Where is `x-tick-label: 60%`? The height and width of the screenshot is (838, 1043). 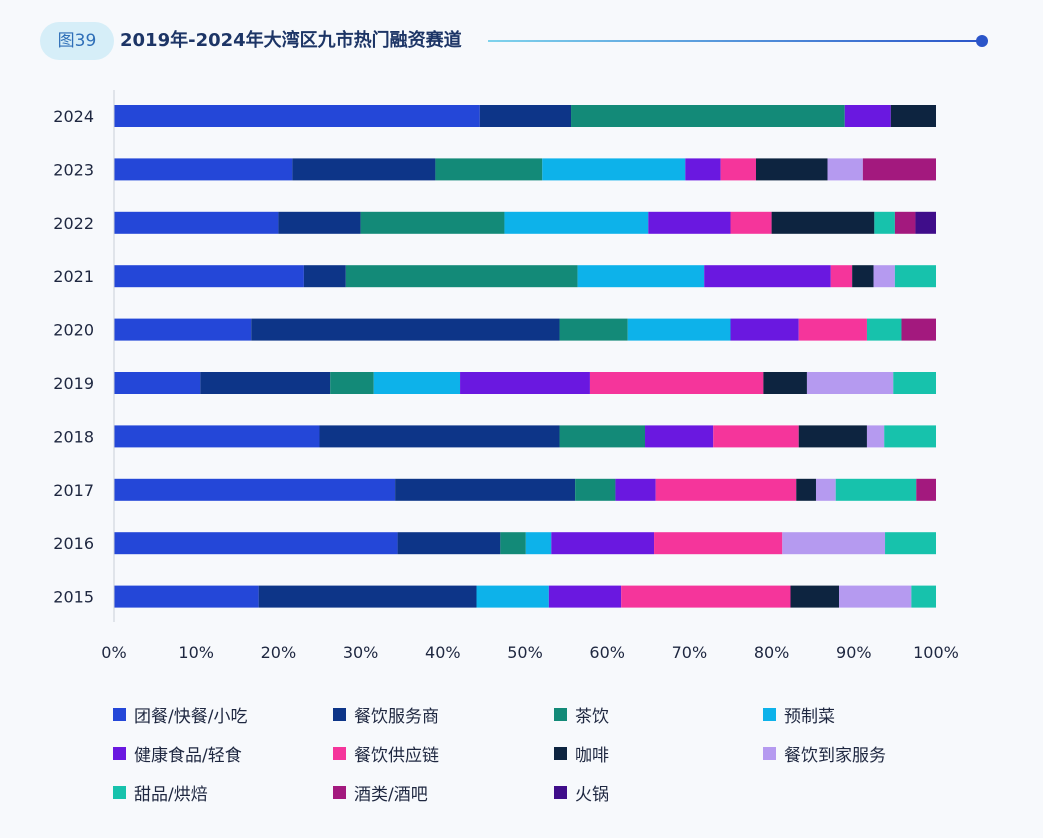 x-tick-label: 60% is located at coordinates (607, 652).